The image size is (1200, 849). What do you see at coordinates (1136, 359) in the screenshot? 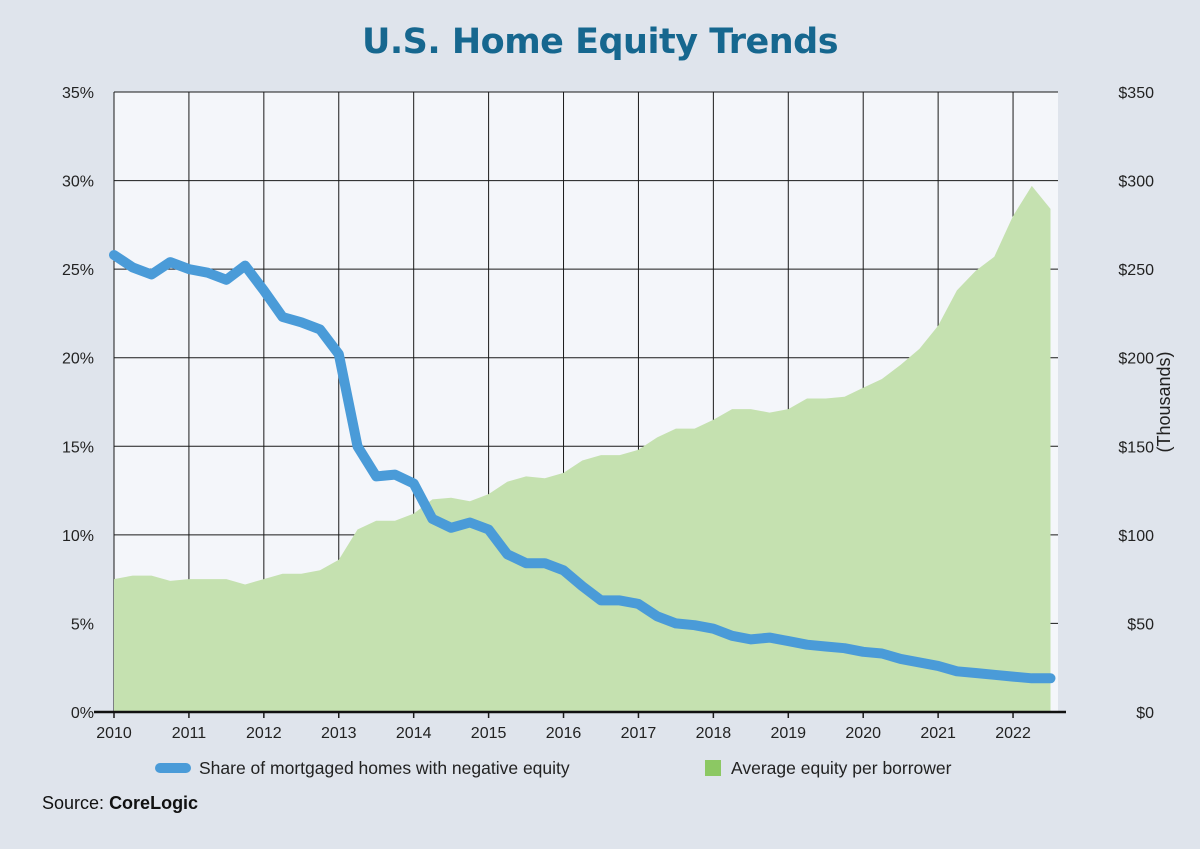
I see `y-right-tick-label: $200` at bounding box center [1136, 359].